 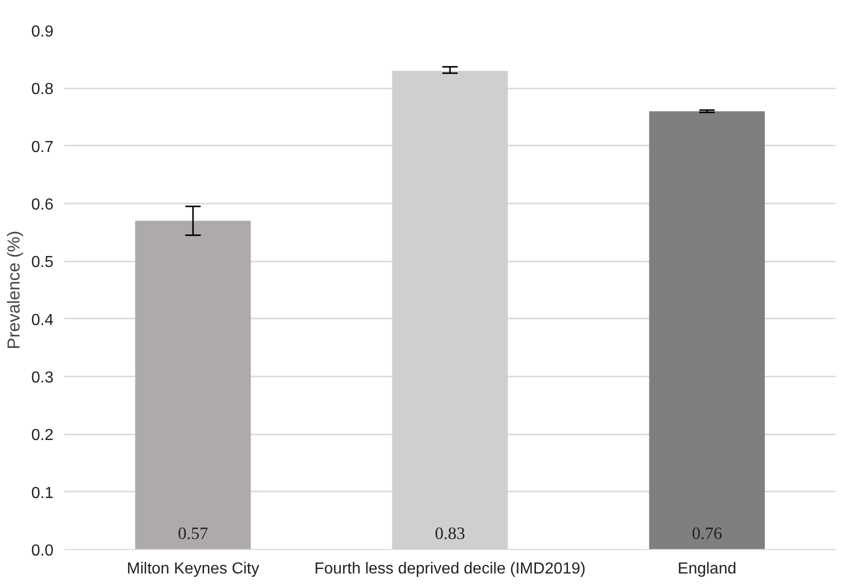 I want to click on y-tick-label: 0.3, so click(x=42, y=378).